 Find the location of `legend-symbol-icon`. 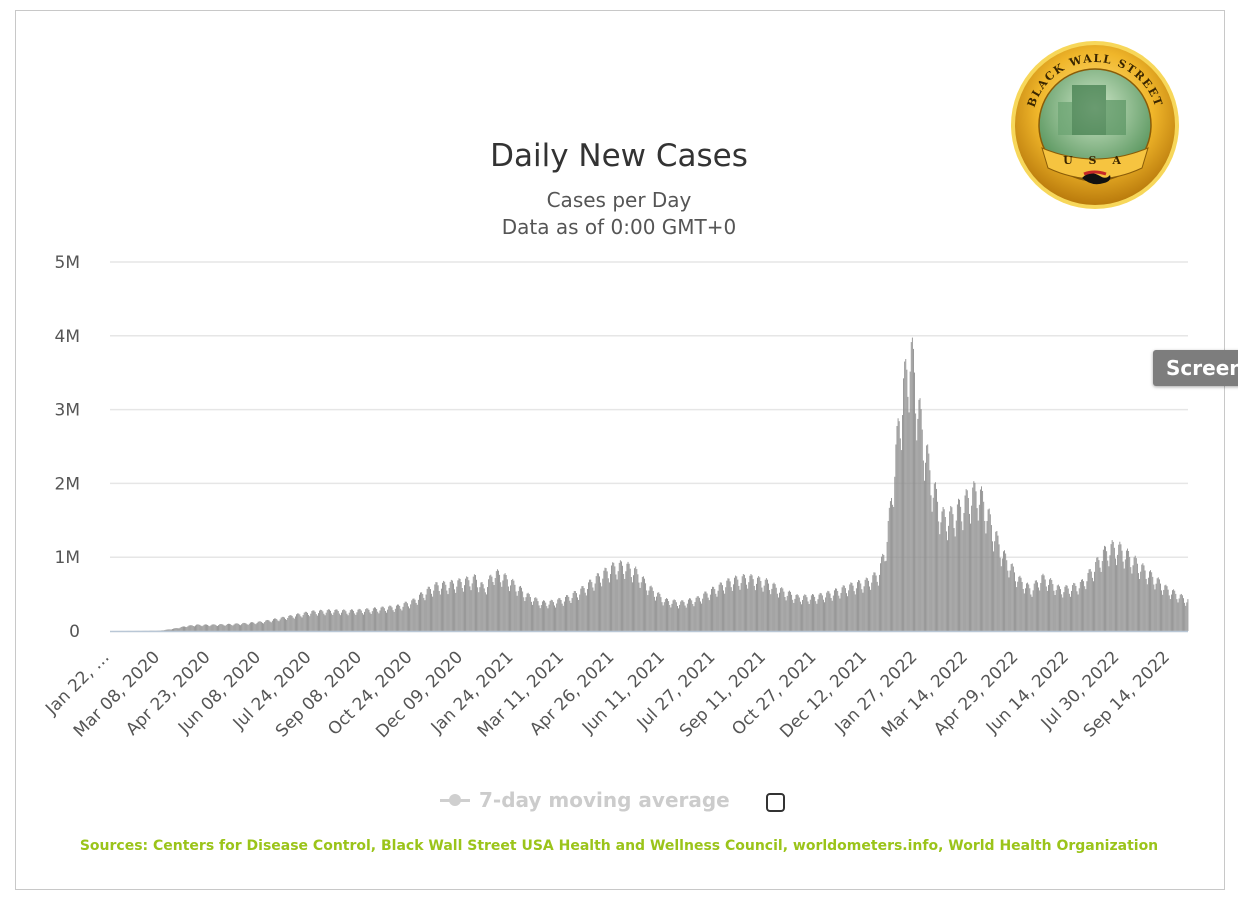

legend-symbol-icon is located at coordinates (455, 800).